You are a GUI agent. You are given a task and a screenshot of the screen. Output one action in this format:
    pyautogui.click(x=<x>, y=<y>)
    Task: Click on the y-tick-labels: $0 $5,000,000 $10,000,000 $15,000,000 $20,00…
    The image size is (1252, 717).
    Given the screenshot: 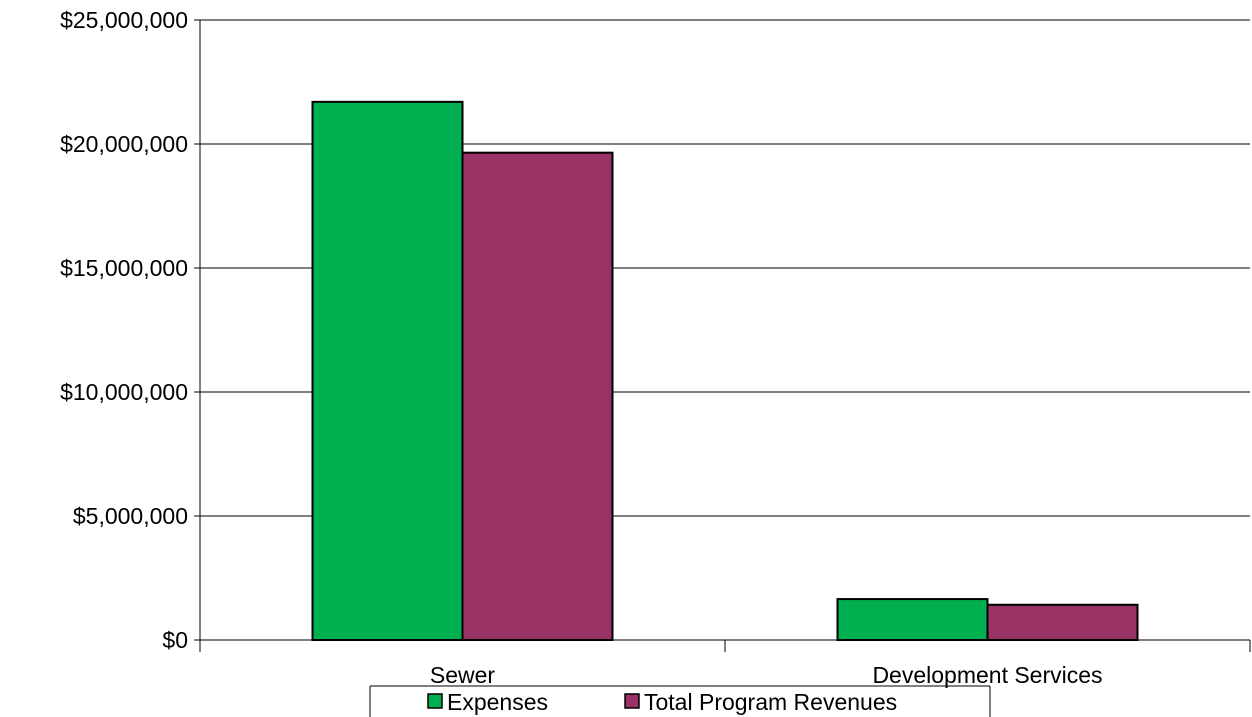 What is the action you would take?
    pyautogui.click(x=124, y=330)
    